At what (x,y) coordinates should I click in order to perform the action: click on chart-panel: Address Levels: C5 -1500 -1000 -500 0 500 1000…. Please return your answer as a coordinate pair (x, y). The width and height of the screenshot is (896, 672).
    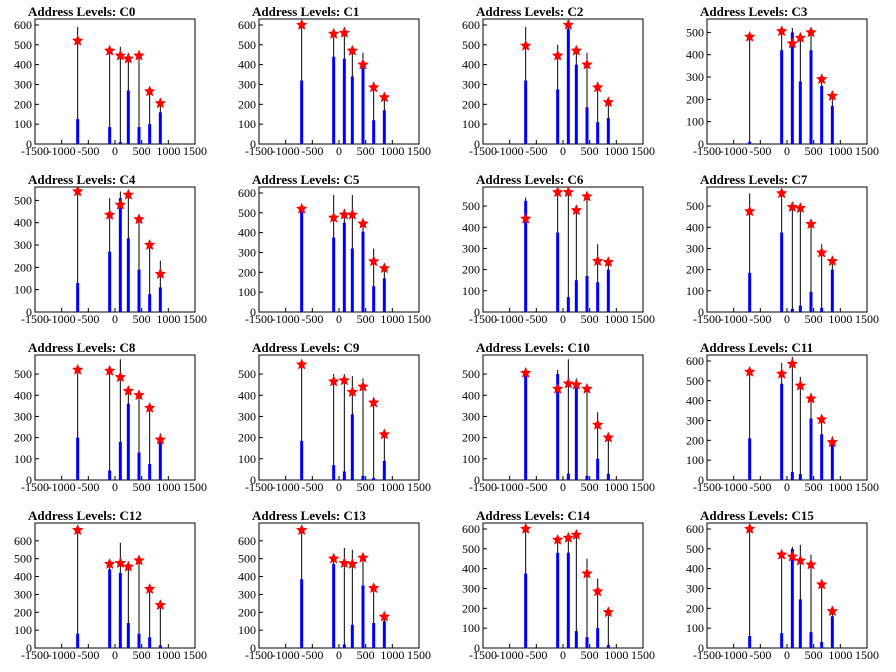
    Looking at the image, I should click on (336, 252).